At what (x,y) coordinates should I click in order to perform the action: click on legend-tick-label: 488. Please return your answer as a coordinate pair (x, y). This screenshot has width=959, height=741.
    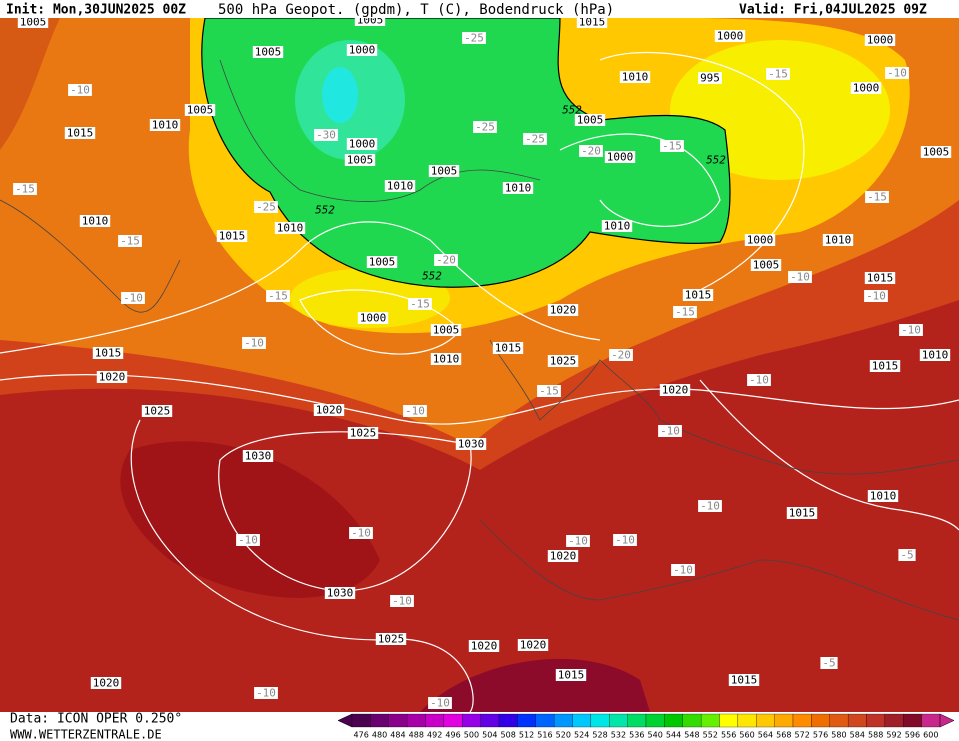
    Looking at the image, I should click on (416, 735).